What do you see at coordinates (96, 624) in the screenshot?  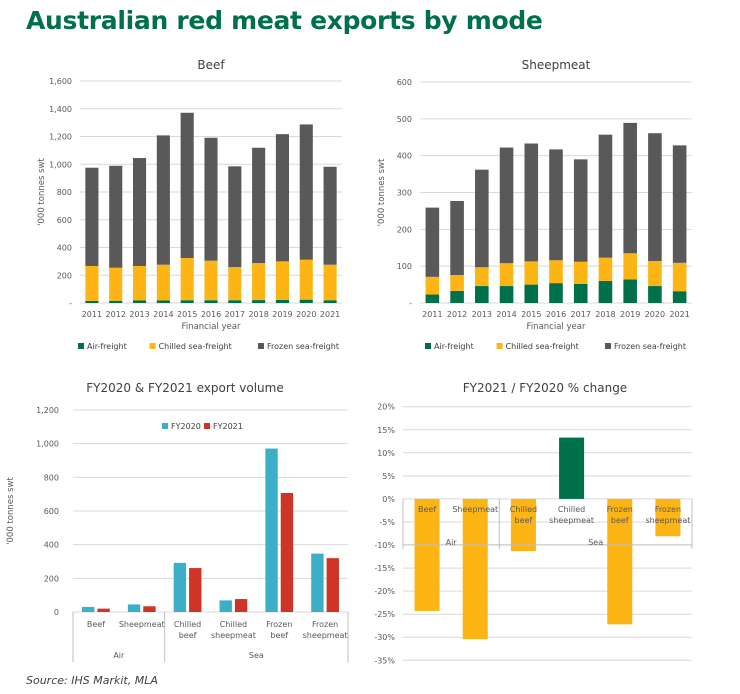 I see `x-tick-label: Beef` at bounding box center [96, 624].